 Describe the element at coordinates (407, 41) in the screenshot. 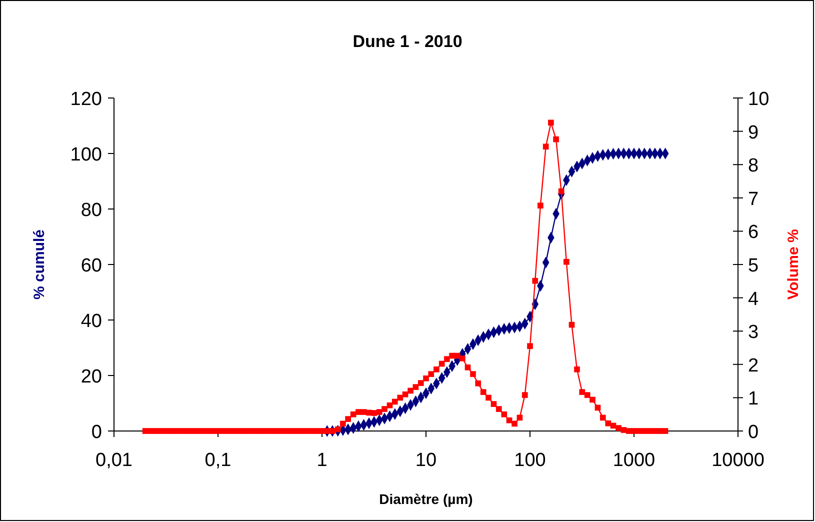

I see `chart-title: Dune 1 - 2010` at that location.